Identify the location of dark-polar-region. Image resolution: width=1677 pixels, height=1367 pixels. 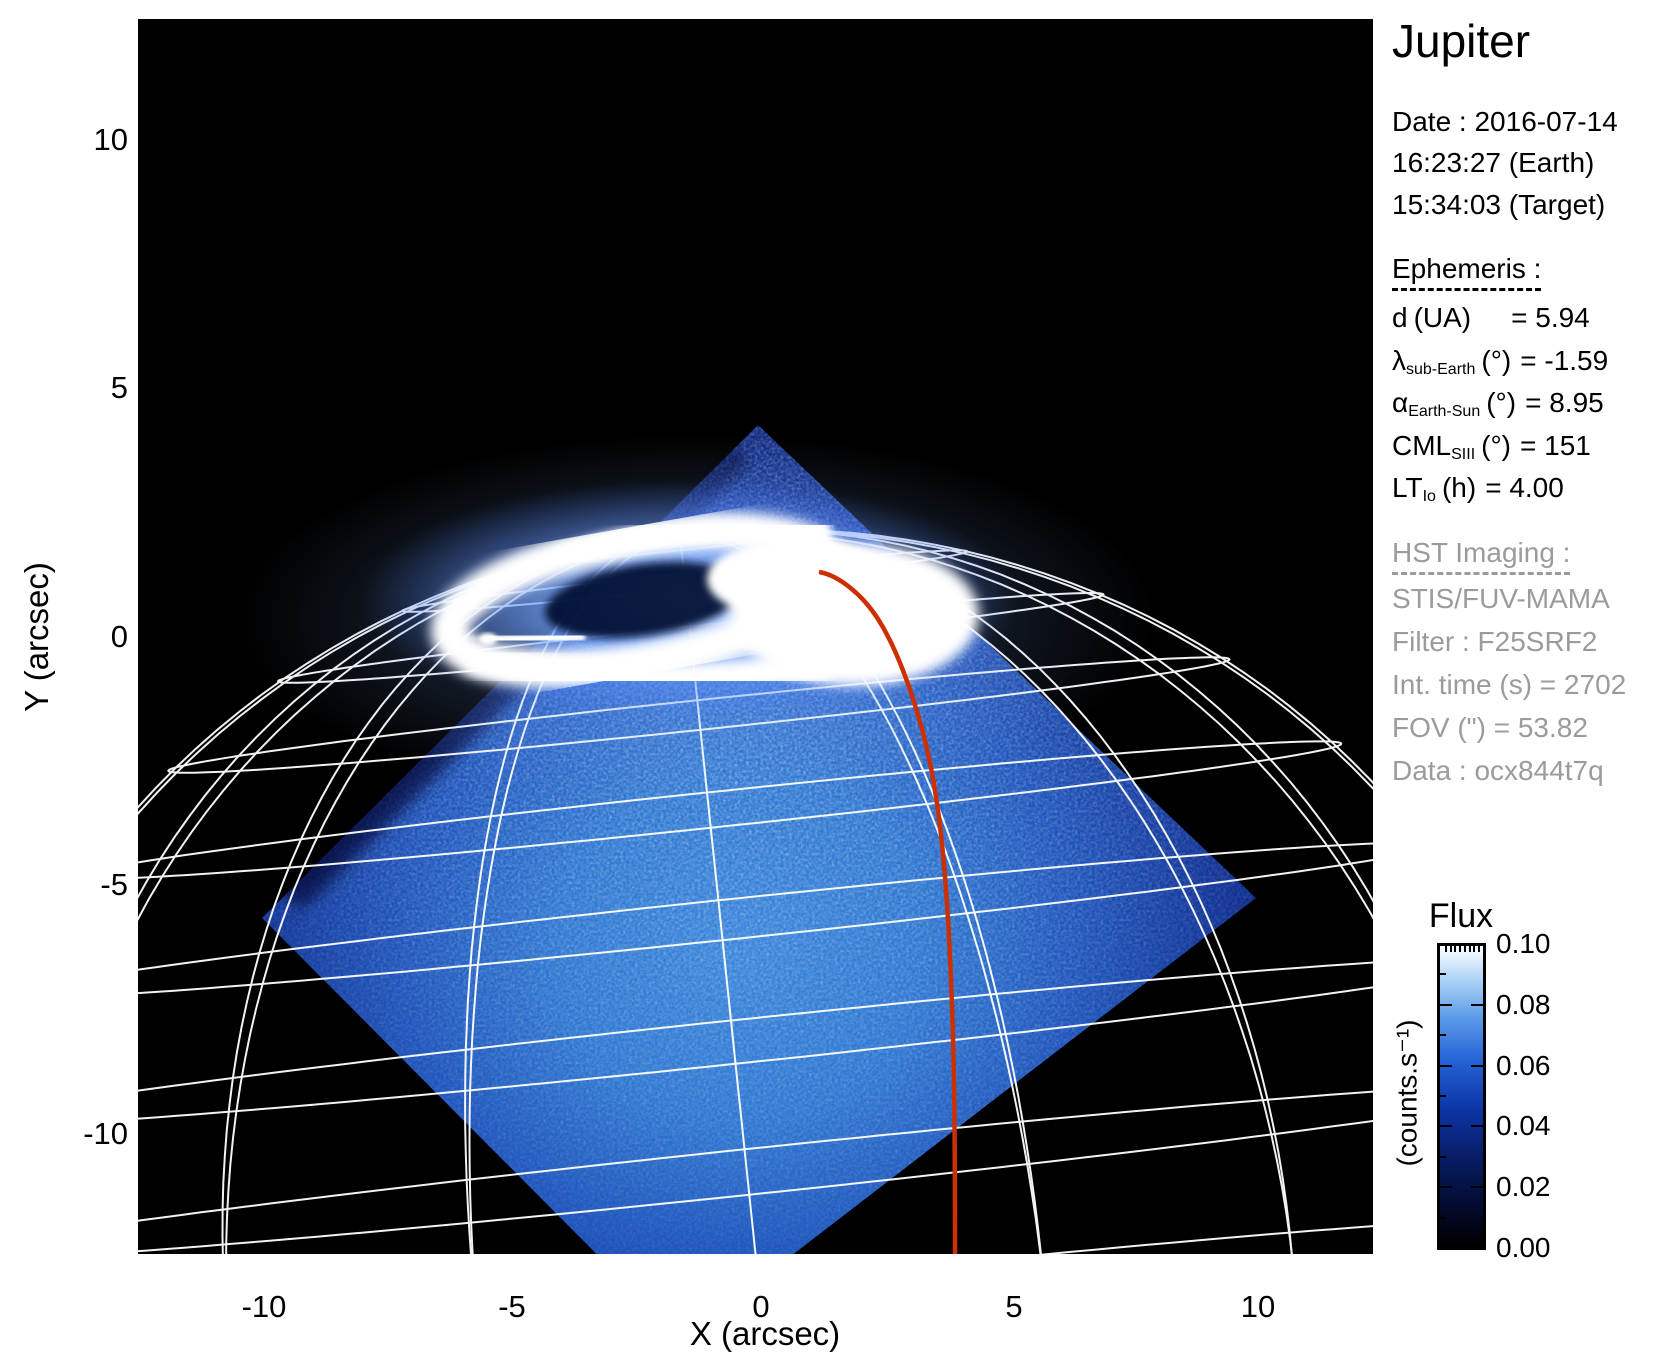
(644, 600).